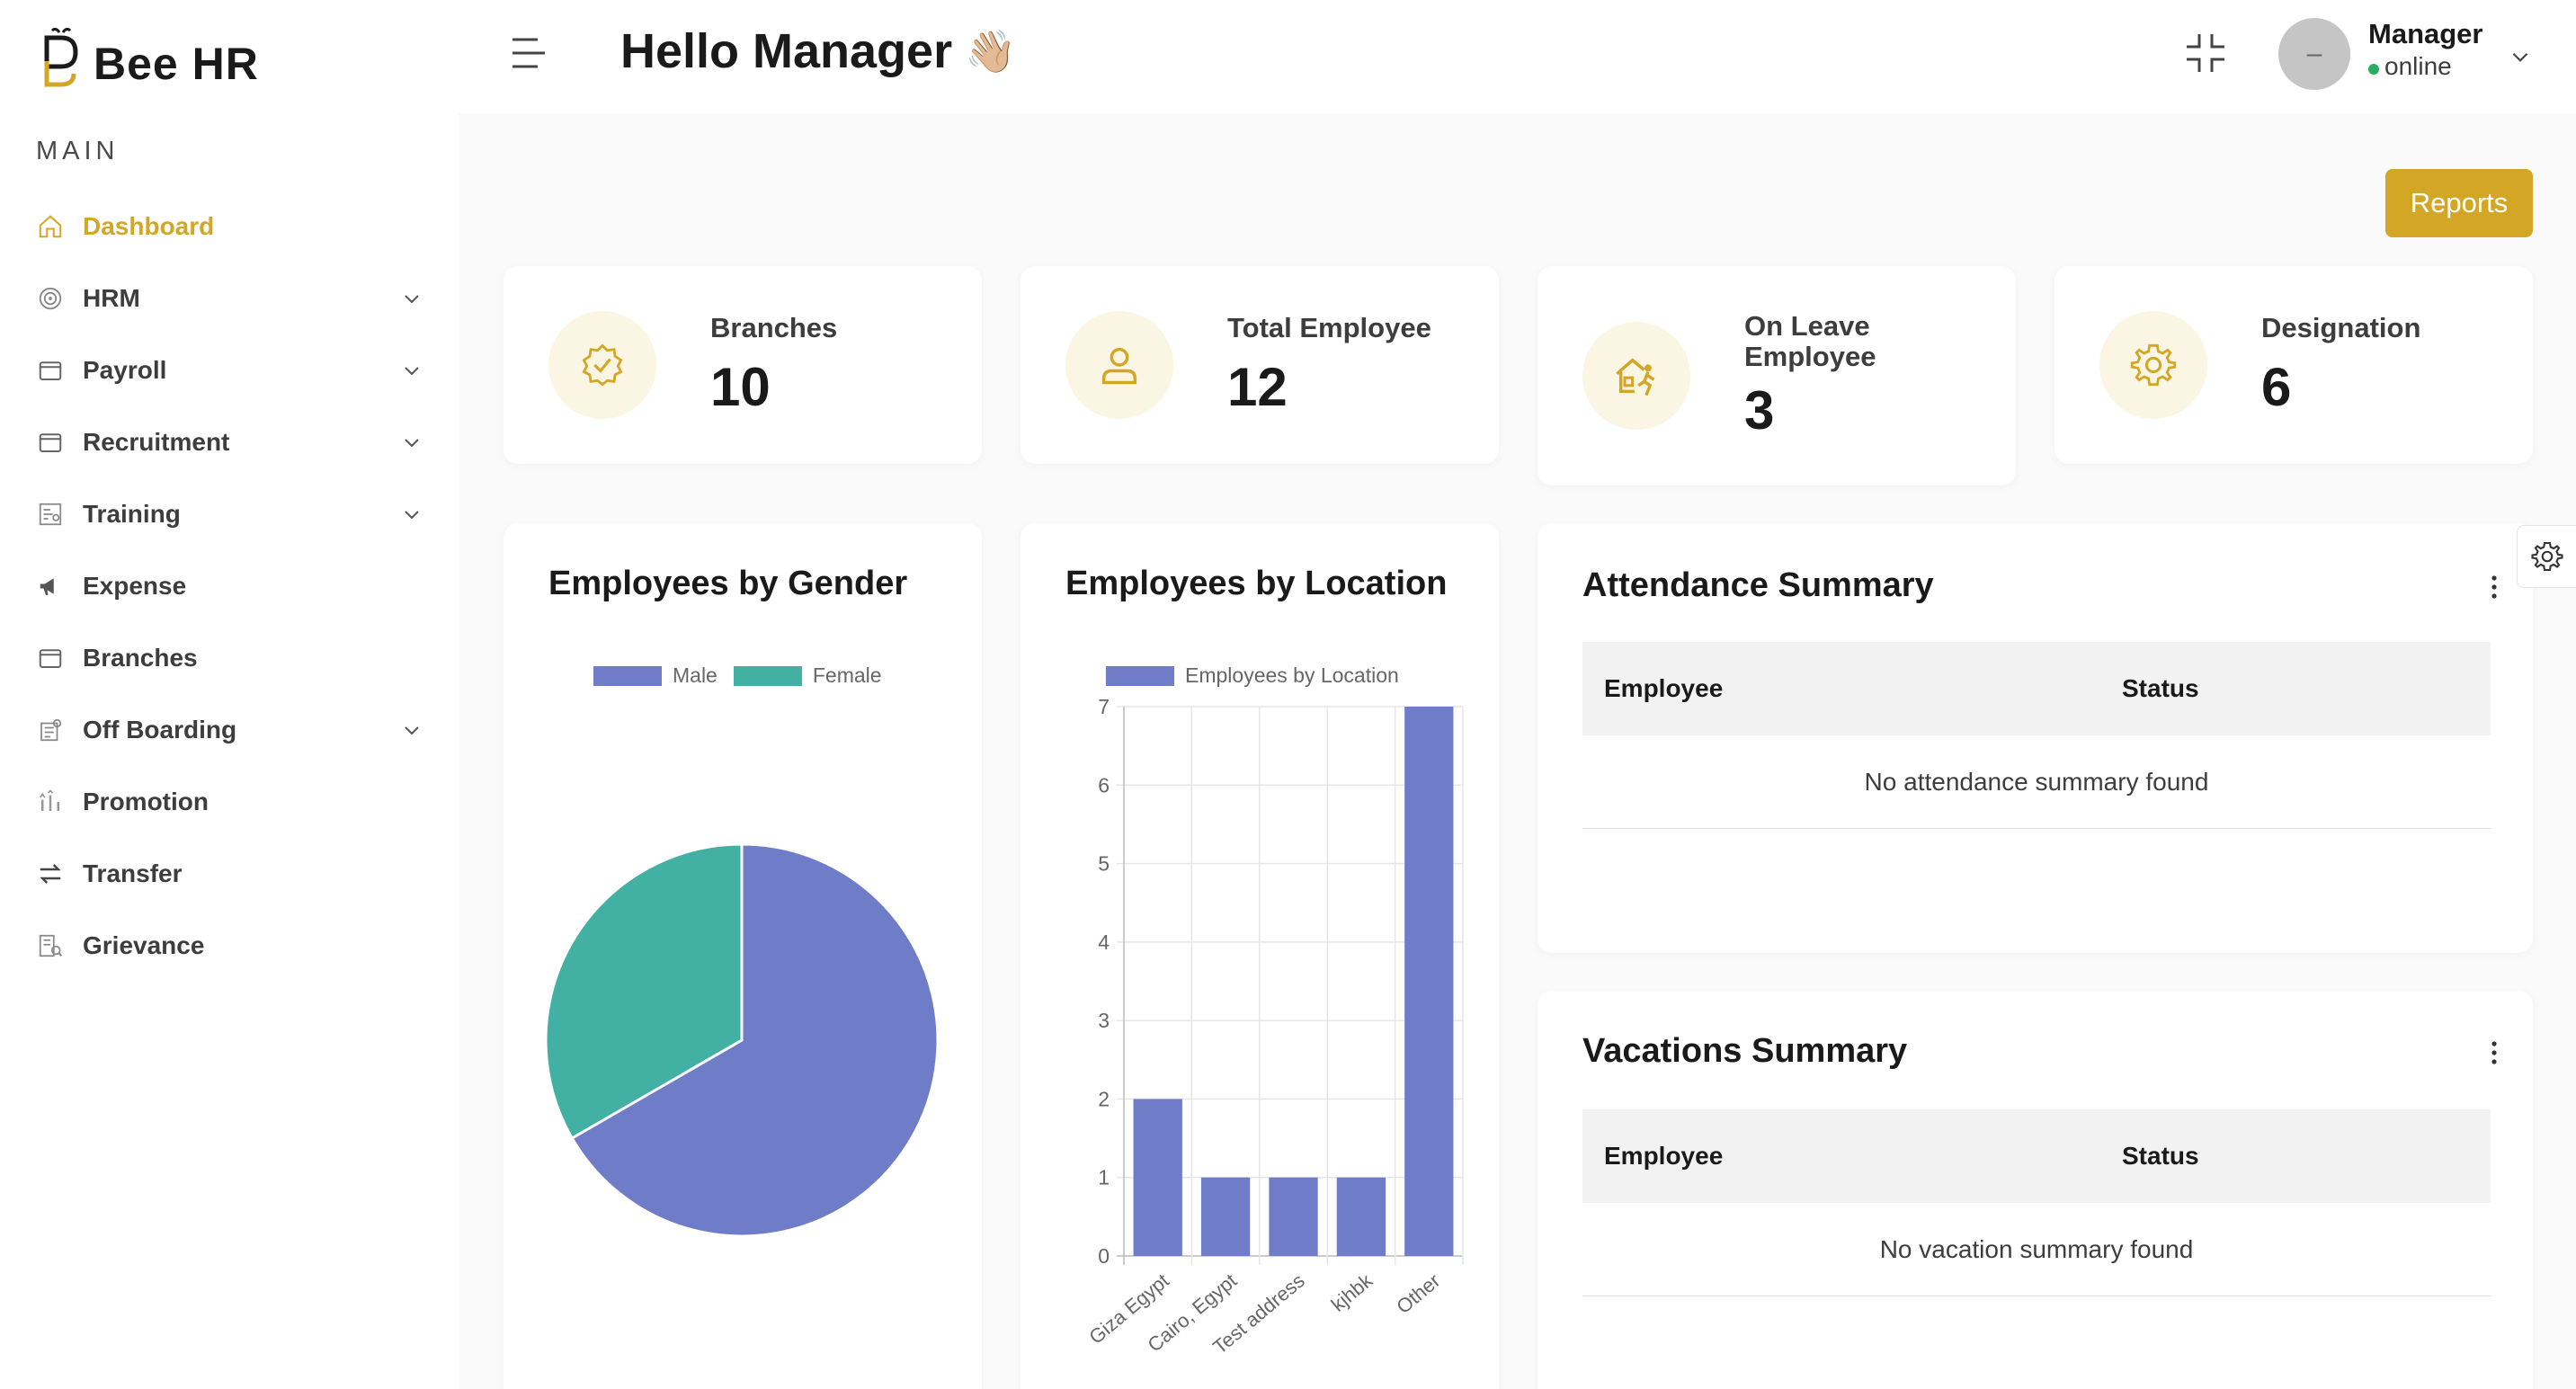  I want to click on menu-section-label: MAIN, so click(78, 151).